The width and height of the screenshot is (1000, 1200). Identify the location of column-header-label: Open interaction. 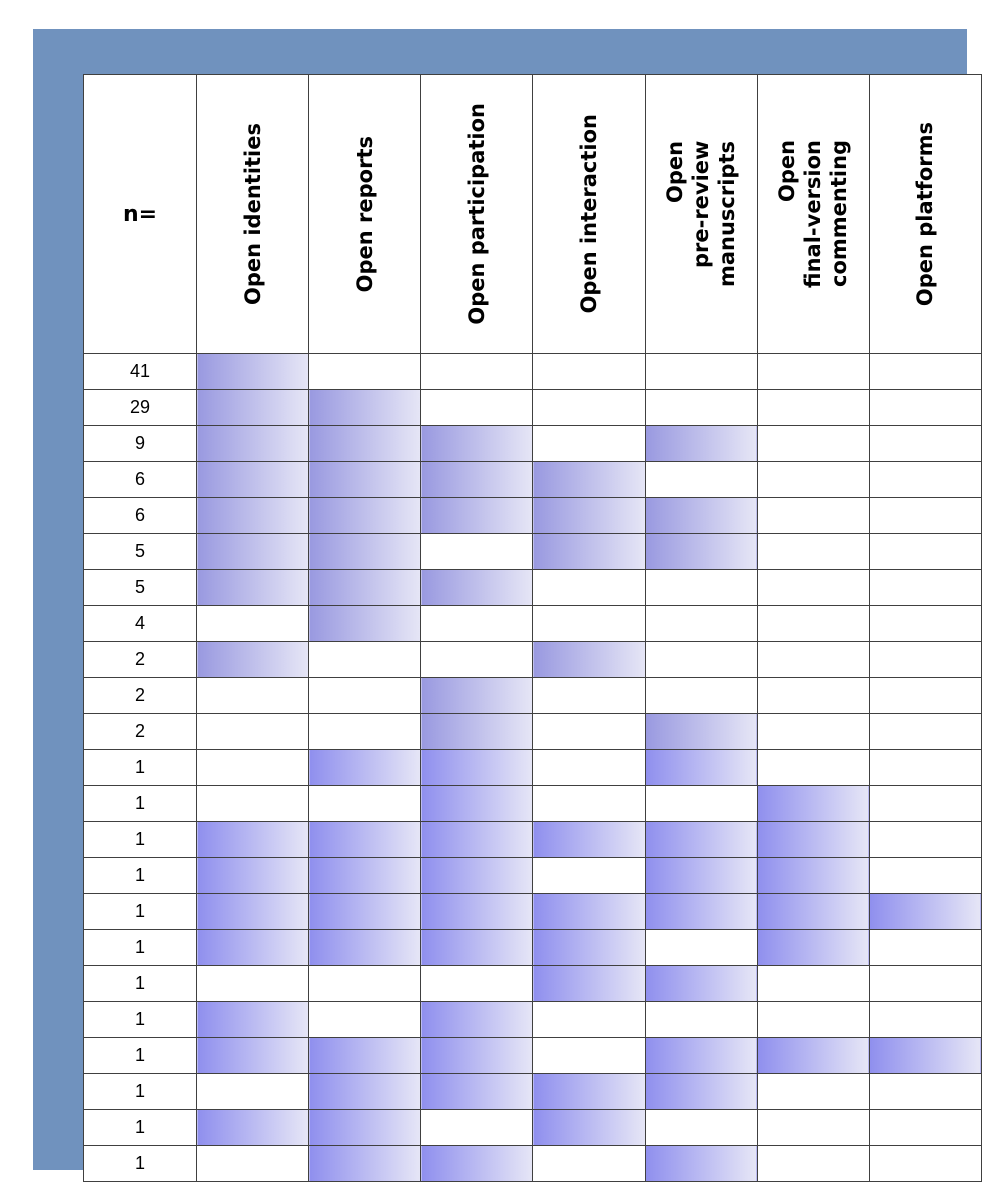
(589, 214).